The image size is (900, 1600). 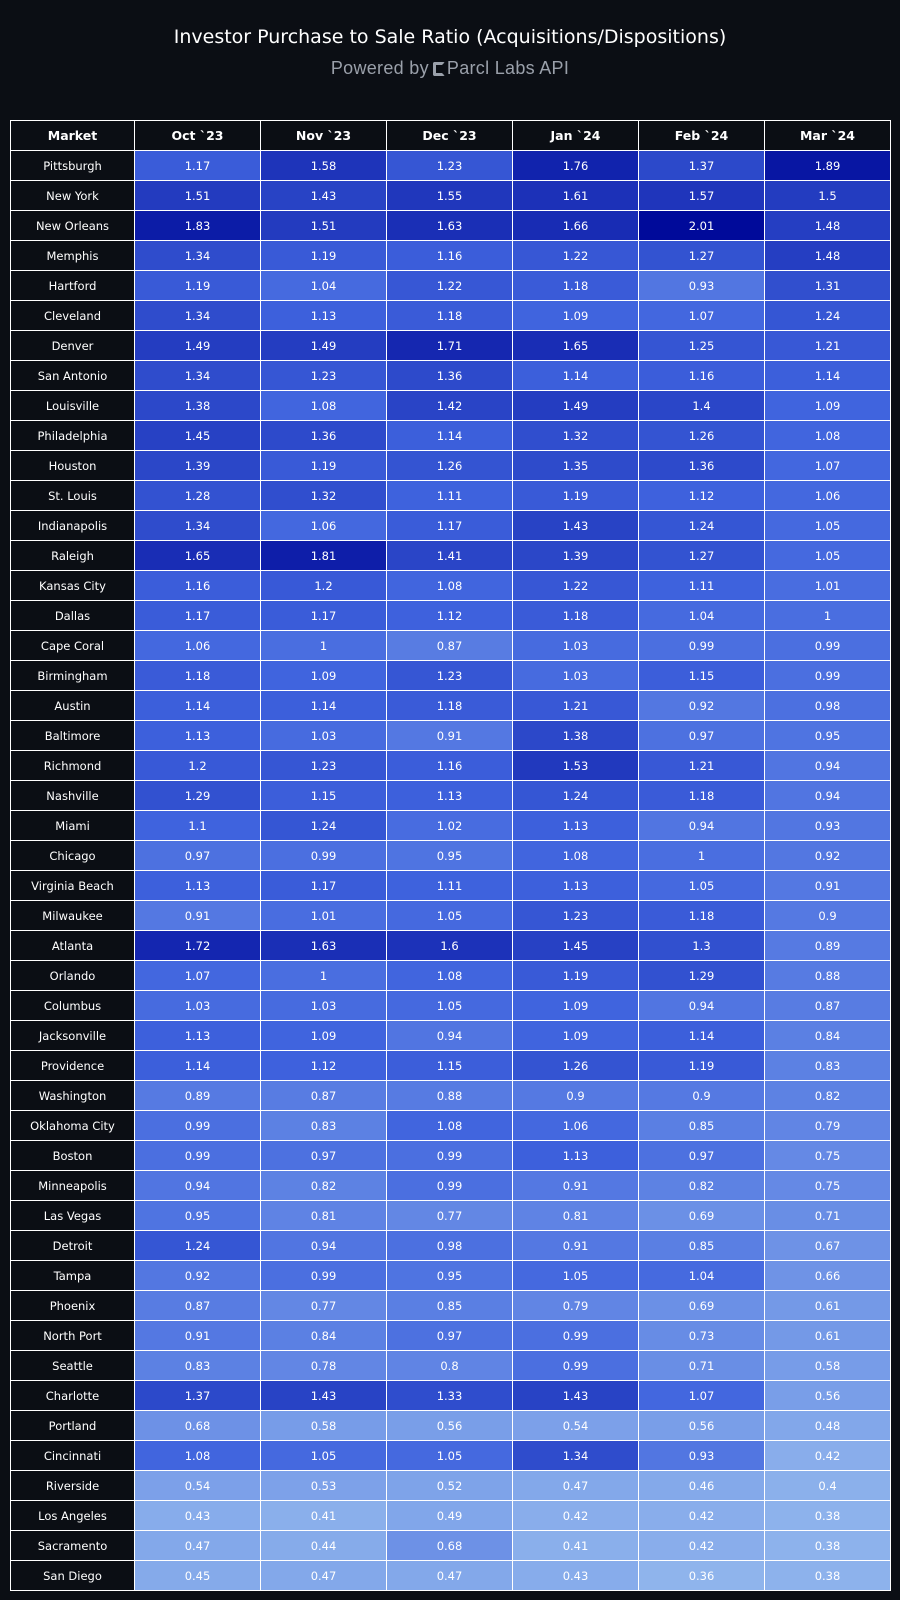 What do you see at coordinates (449, 945) in the screenshot?
I see `heatmap-cell: 1.6` at bounding box center [449, 945].